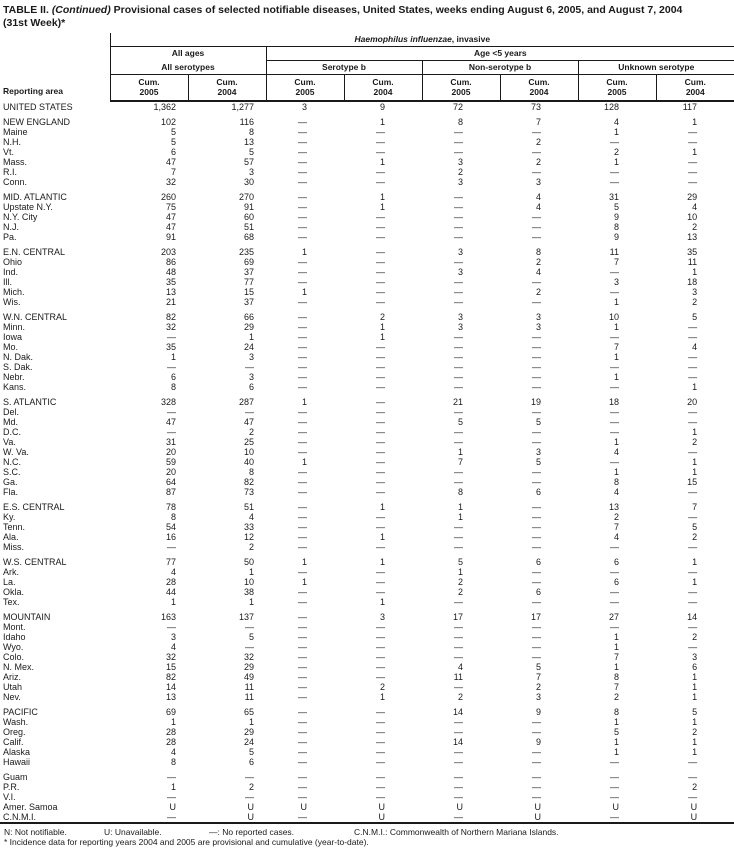 This screenshot has height=859, width=734. I want to click on unknown-serotype-header: Unknown serotype, so click(655, 67).